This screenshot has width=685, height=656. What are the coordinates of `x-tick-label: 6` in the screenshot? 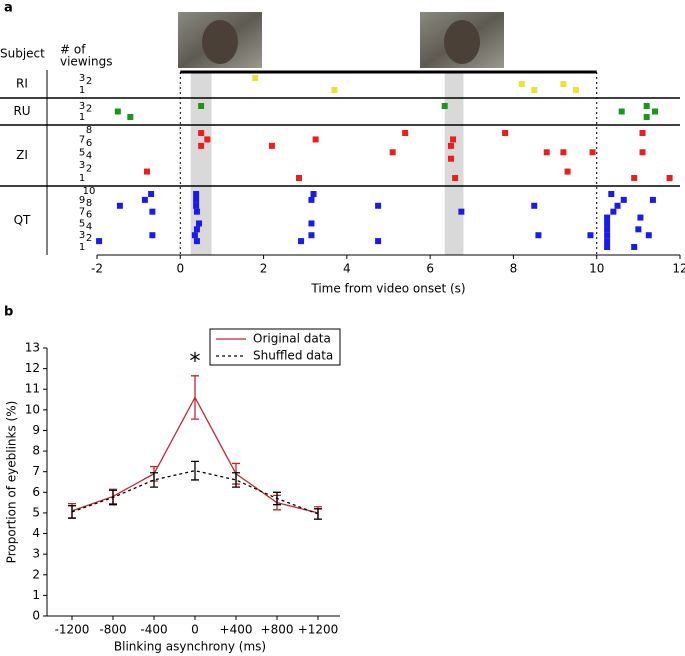 It's located at (430, 269).